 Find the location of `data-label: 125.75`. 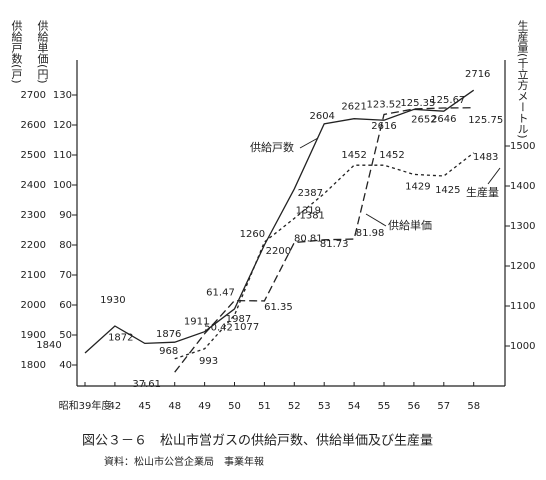

data-label: 125.75 is located at coordinates (485, 120).